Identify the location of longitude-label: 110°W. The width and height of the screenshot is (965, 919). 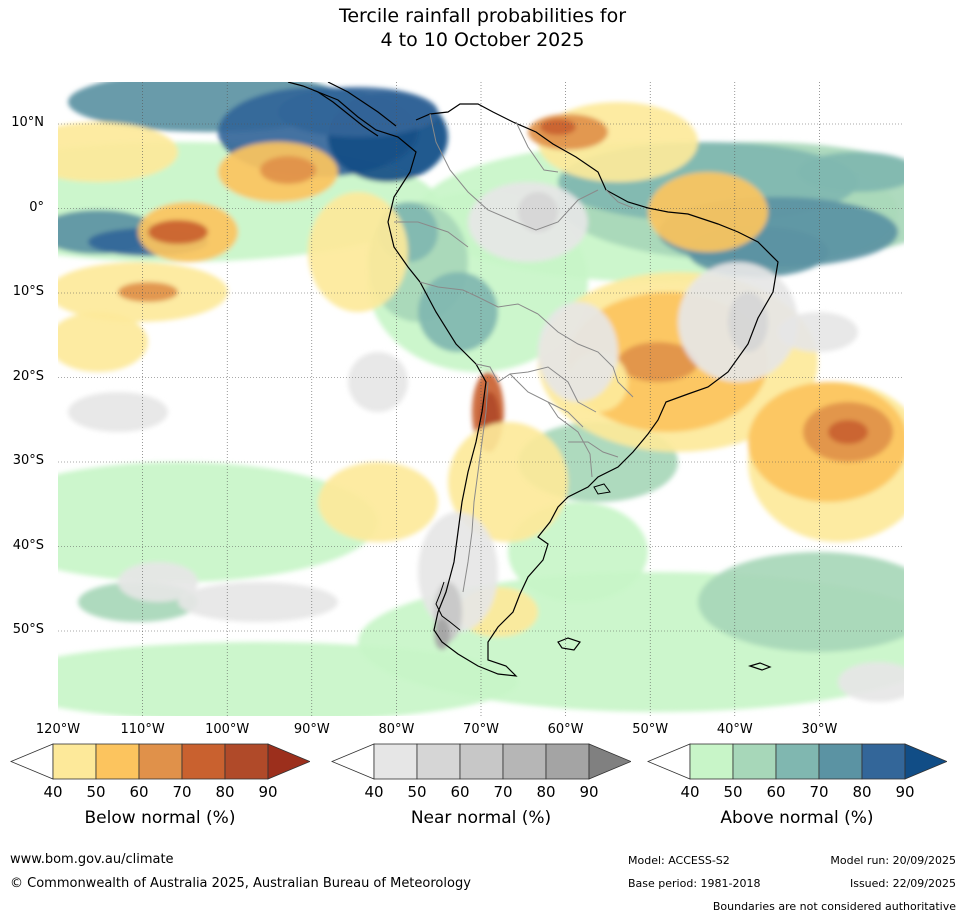
(142, 729).